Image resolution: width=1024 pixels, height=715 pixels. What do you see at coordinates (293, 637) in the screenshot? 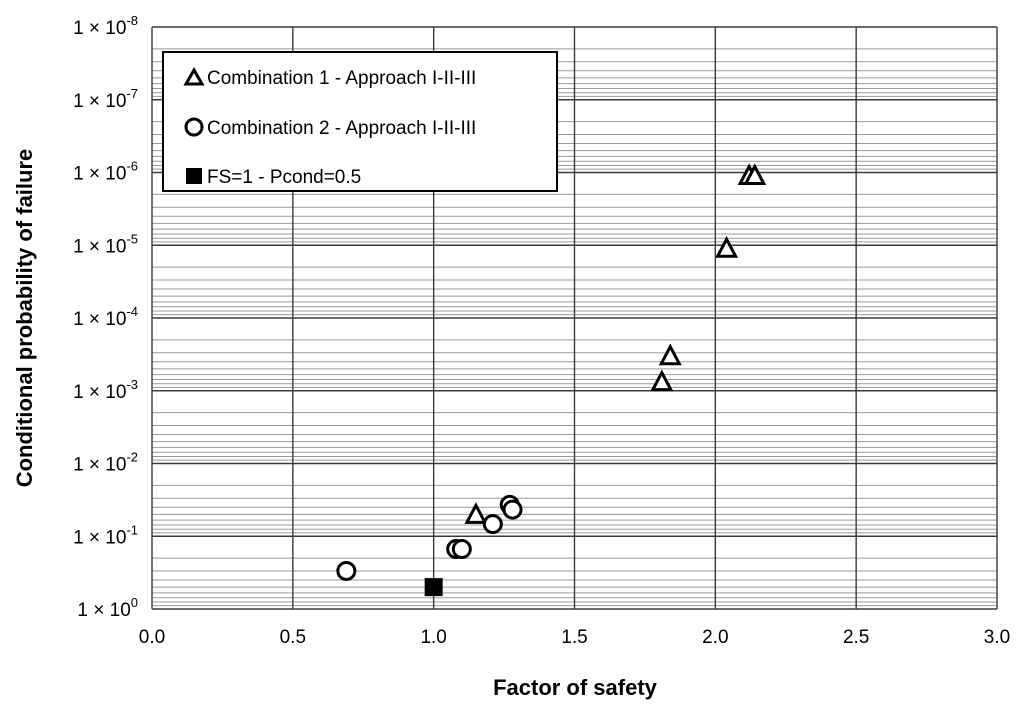
I see `x-tick-label: 0.5` at bounding box center [293, 637].